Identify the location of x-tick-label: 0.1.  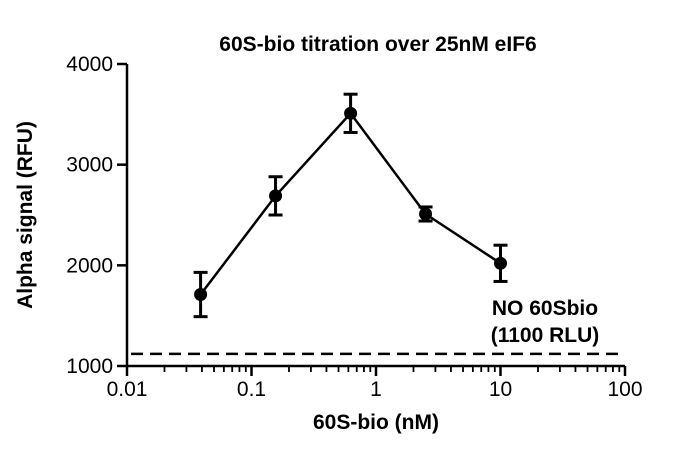
(251, 389).